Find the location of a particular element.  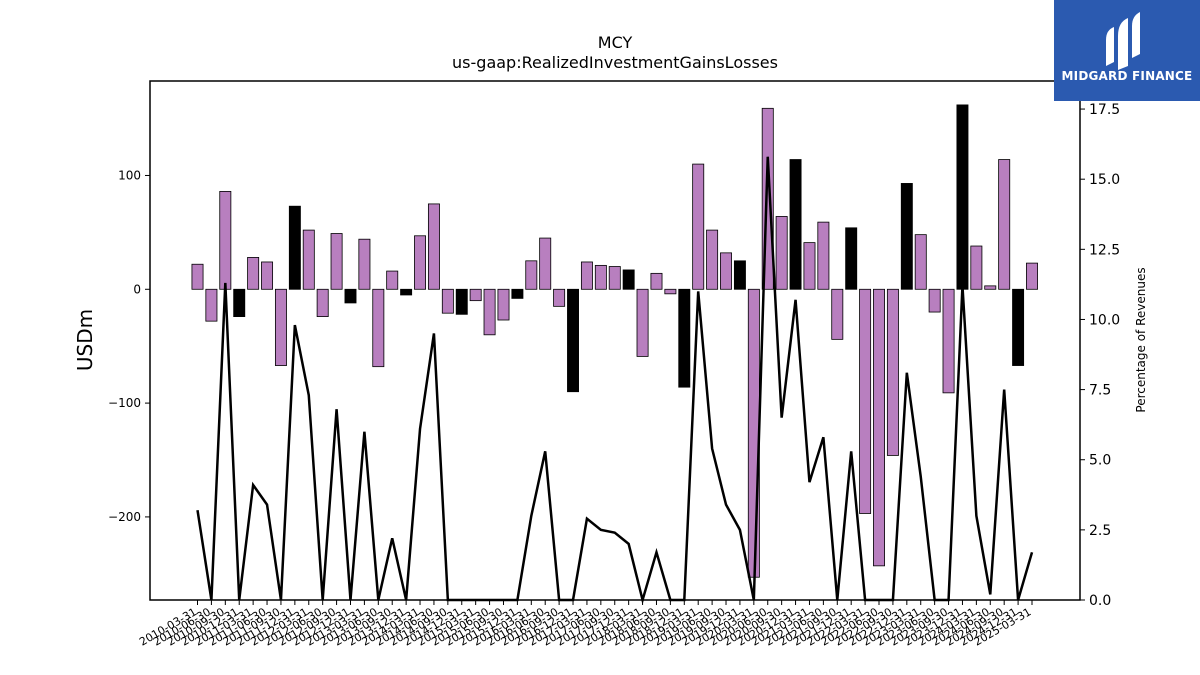

y-axis-left-label: USDm is located at coordinates (85, 340).